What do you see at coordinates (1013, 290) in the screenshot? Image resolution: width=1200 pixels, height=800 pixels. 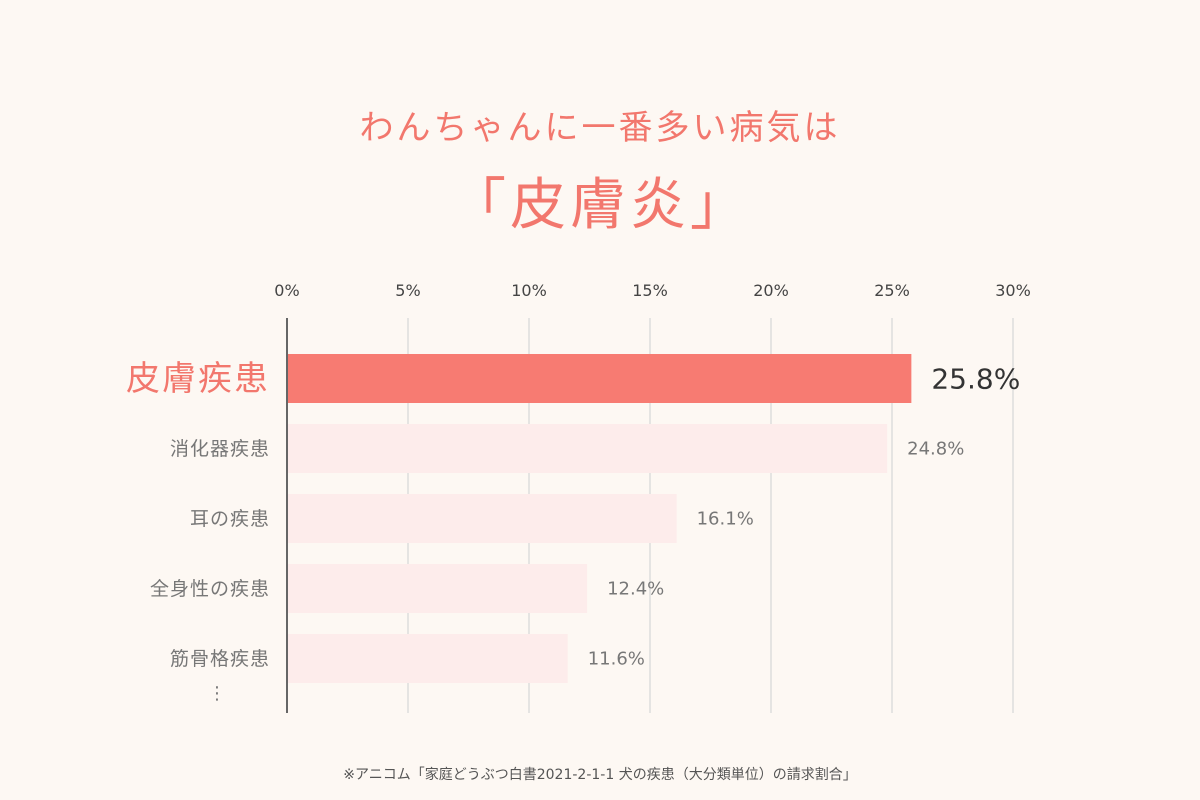 I see `x-tick-label: 30%` at bounding box center [1013, 290].